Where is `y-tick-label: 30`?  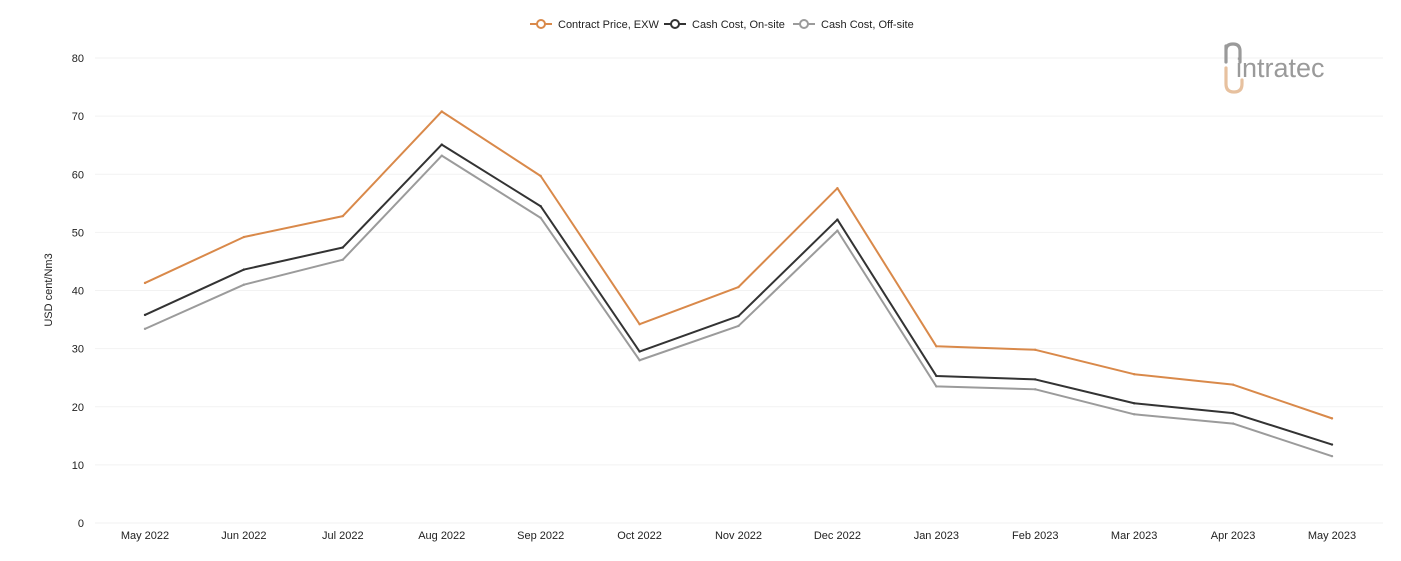
y-tick-label: 30 is located at coordinates (78, 350).